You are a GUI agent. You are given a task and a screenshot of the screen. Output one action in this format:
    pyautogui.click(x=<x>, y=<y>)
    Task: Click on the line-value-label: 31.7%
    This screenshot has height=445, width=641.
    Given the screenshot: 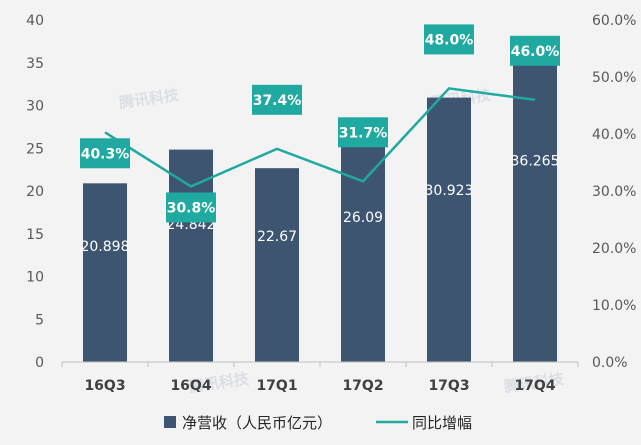 What is the action you would take?
    pyautogui.click(x=363, y=133)
    